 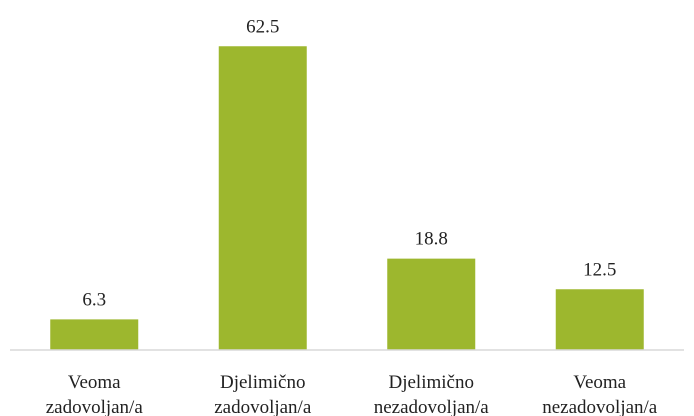 I want to click on category-label-veoma-zadovoljan-a: Veoma zadovoljan/a, so click(x=95, y=394).